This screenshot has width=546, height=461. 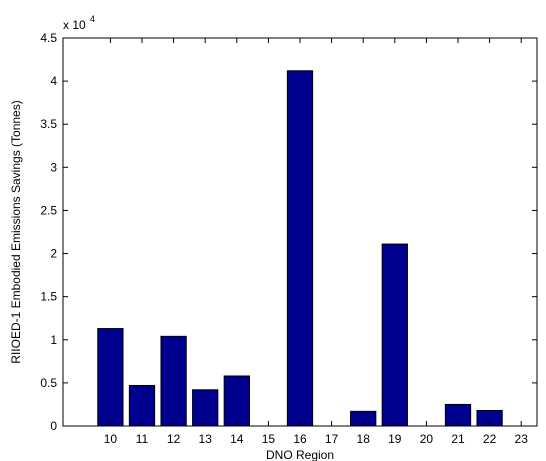 I want to click on x-tick-label: 16, so click(x=300, y=439).